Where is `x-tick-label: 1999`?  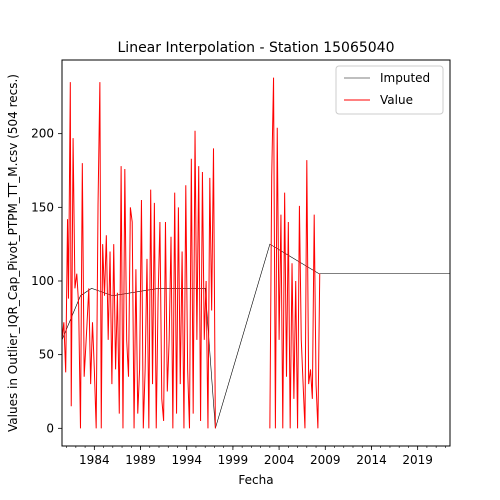
x-tick-label: 1999 is located at coordinates (233, 460).